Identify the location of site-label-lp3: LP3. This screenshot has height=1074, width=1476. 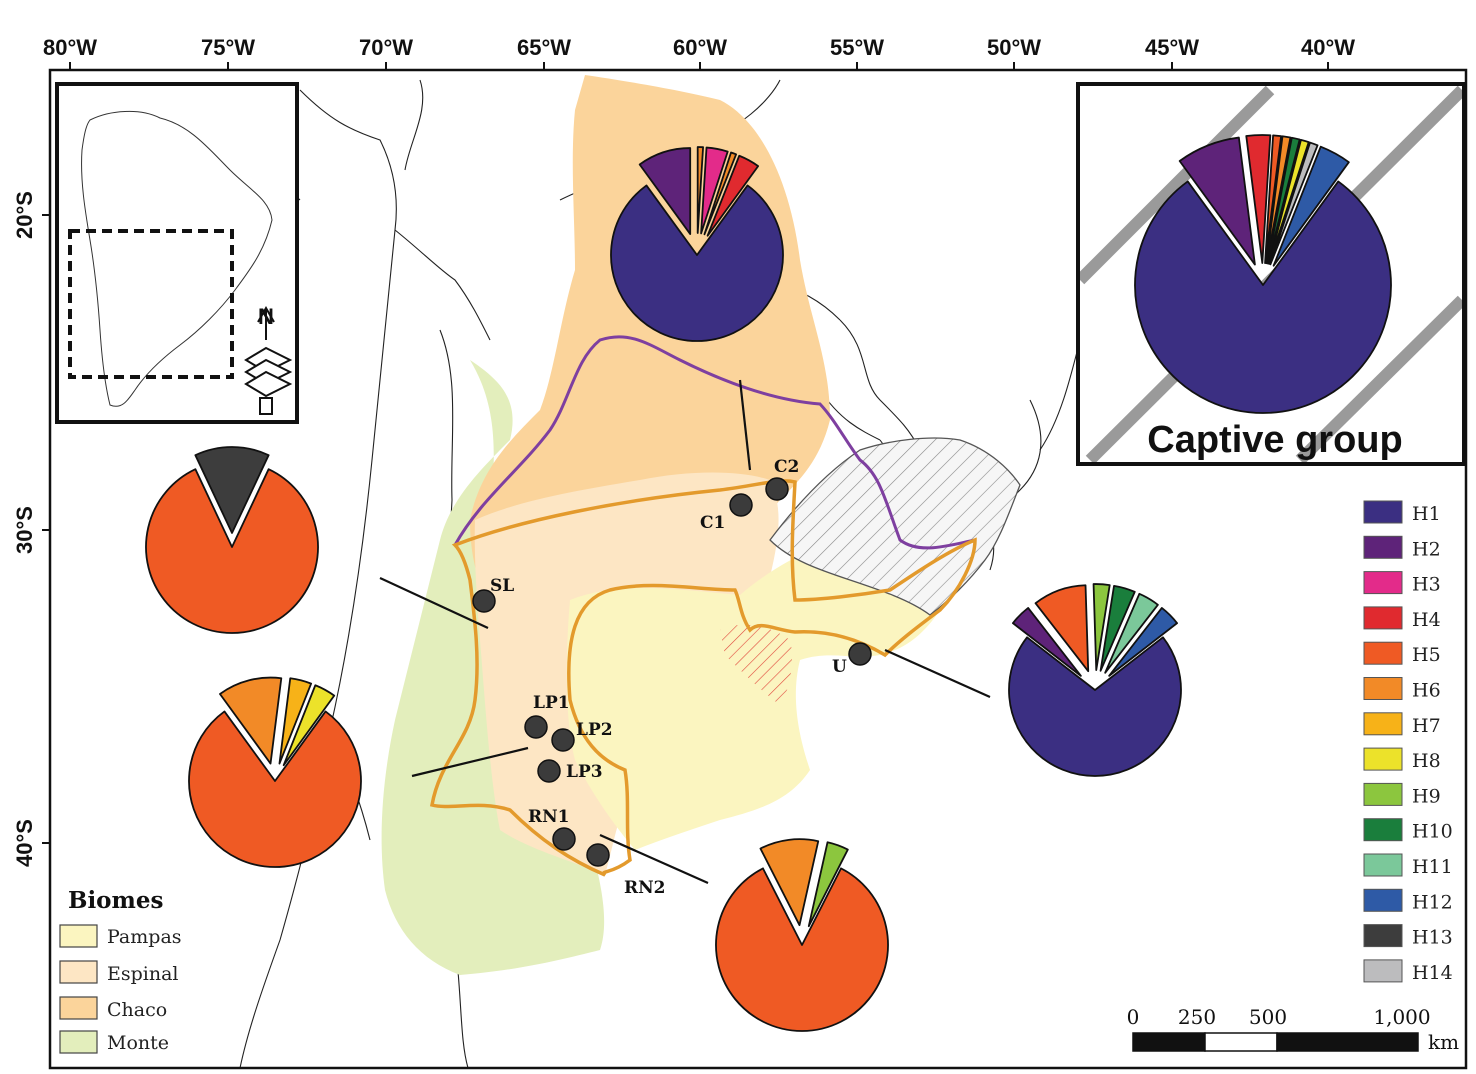
(584, 772).